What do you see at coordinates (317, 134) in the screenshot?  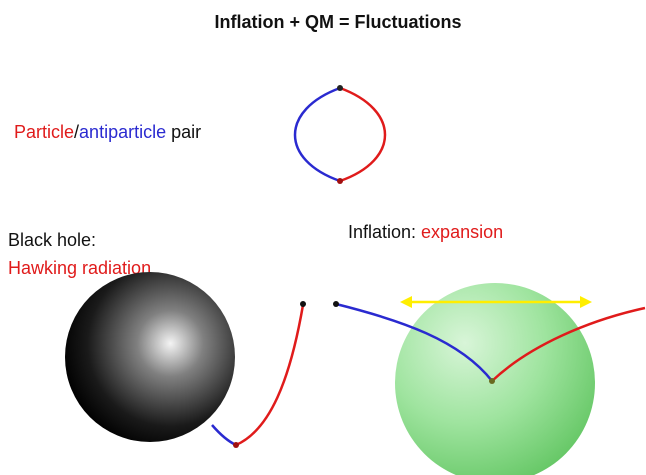 I see `antiparticle-path` at bounding box center [317, 134].